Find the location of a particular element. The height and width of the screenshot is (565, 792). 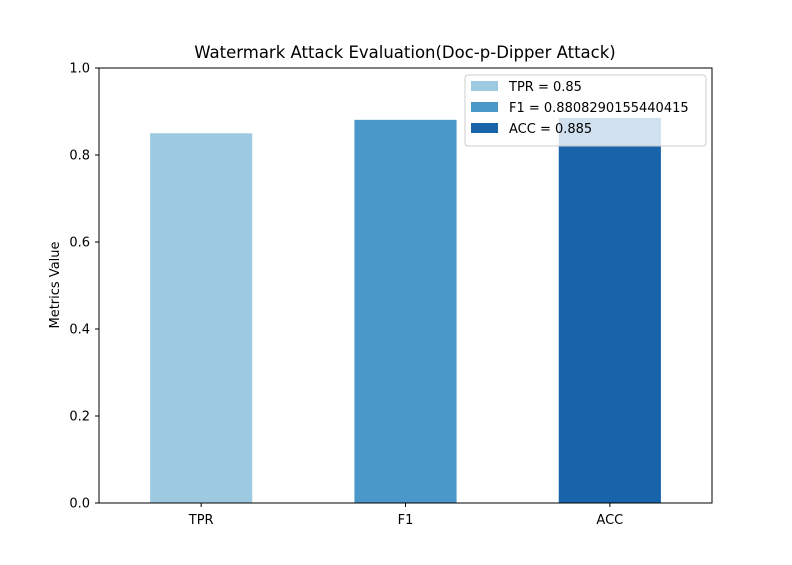

y-tick-label: 0.6 is located at coordinates (79, 243).